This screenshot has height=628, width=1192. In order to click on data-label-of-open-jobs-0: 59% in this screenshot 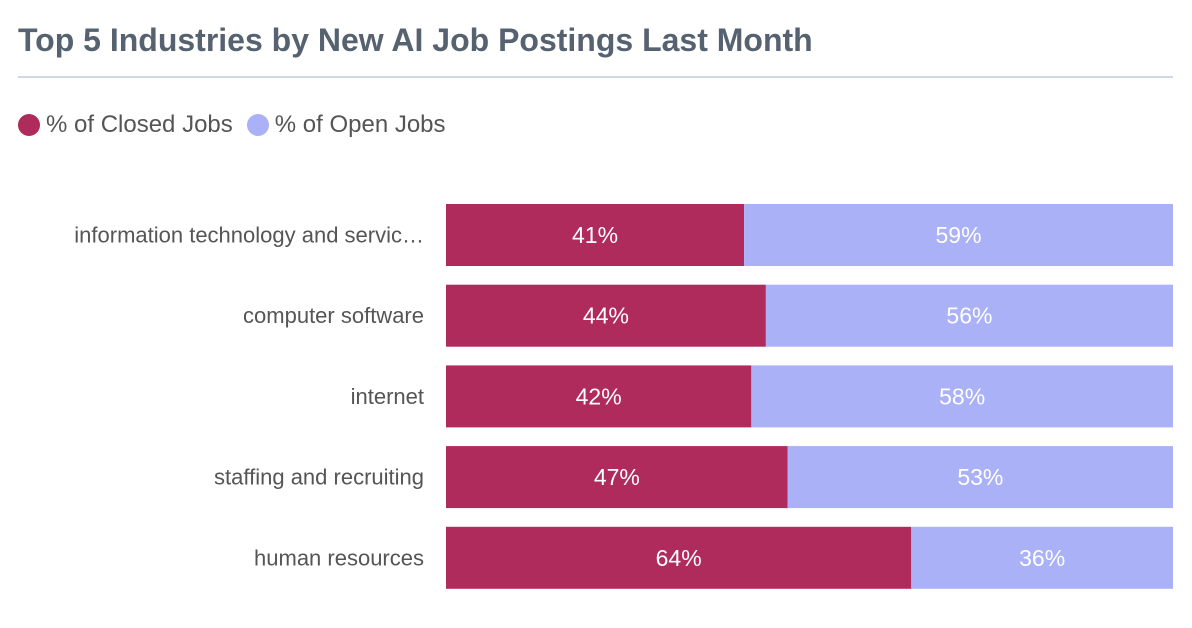, I will do `click(959, 235)`.